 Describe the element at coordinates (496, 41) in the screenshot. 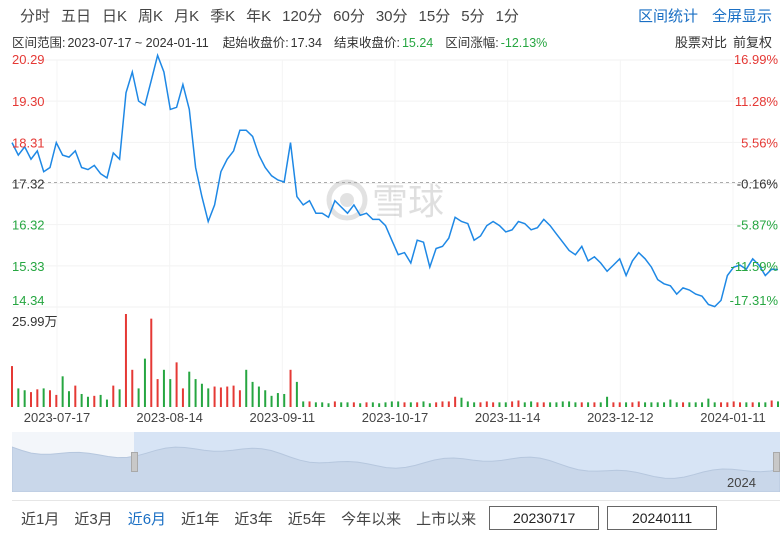

I see `change-info: 区间涨幅: -12.13%` at that location.